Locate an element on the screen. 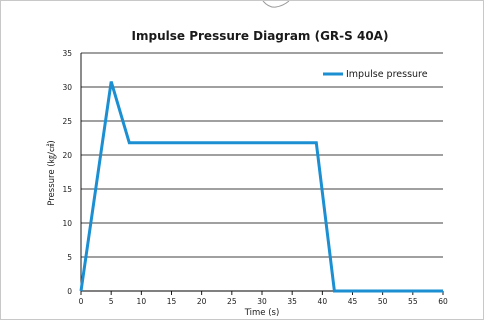  x-axis-title: Time (s) is located at coordinates (262, 313).